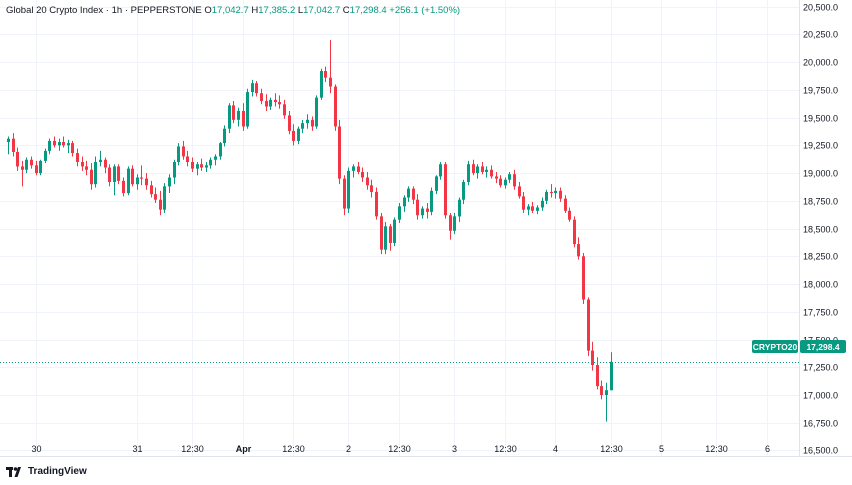 This screenshot has height=485, width=852. What do you see at coordinates (277, 10) in the screenshot?
I see `high-value: 17,385.2` at bounding box center [277, 10].